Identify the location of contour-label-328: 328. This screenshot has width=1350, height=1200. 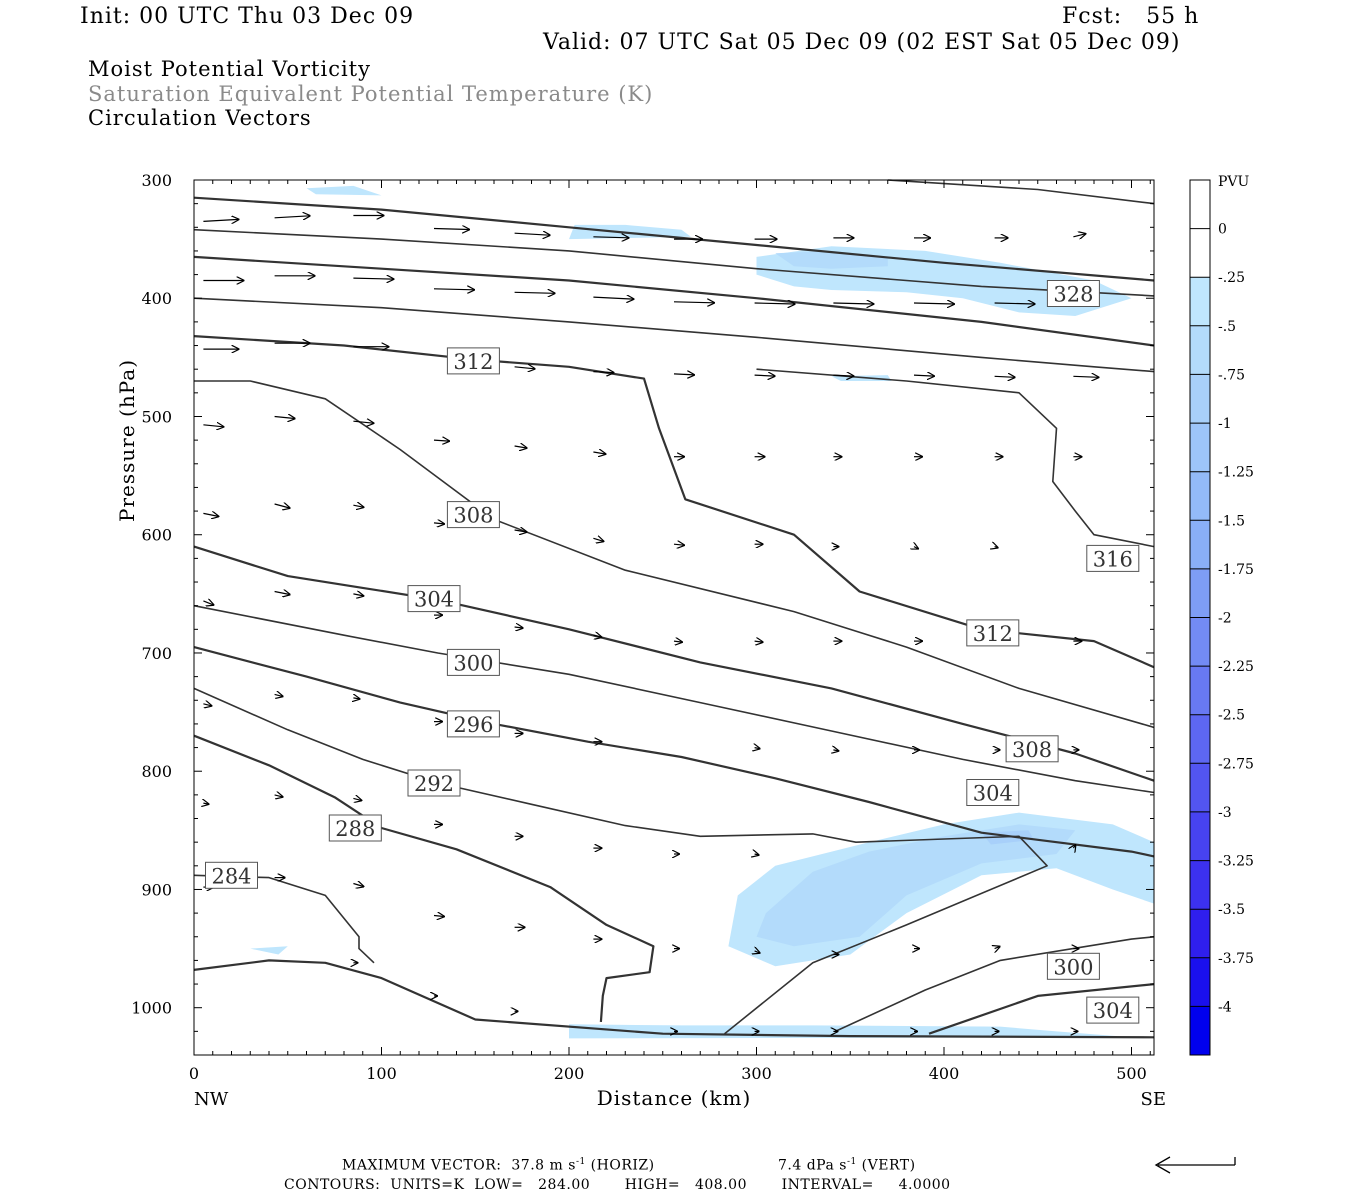
(1073, 293).